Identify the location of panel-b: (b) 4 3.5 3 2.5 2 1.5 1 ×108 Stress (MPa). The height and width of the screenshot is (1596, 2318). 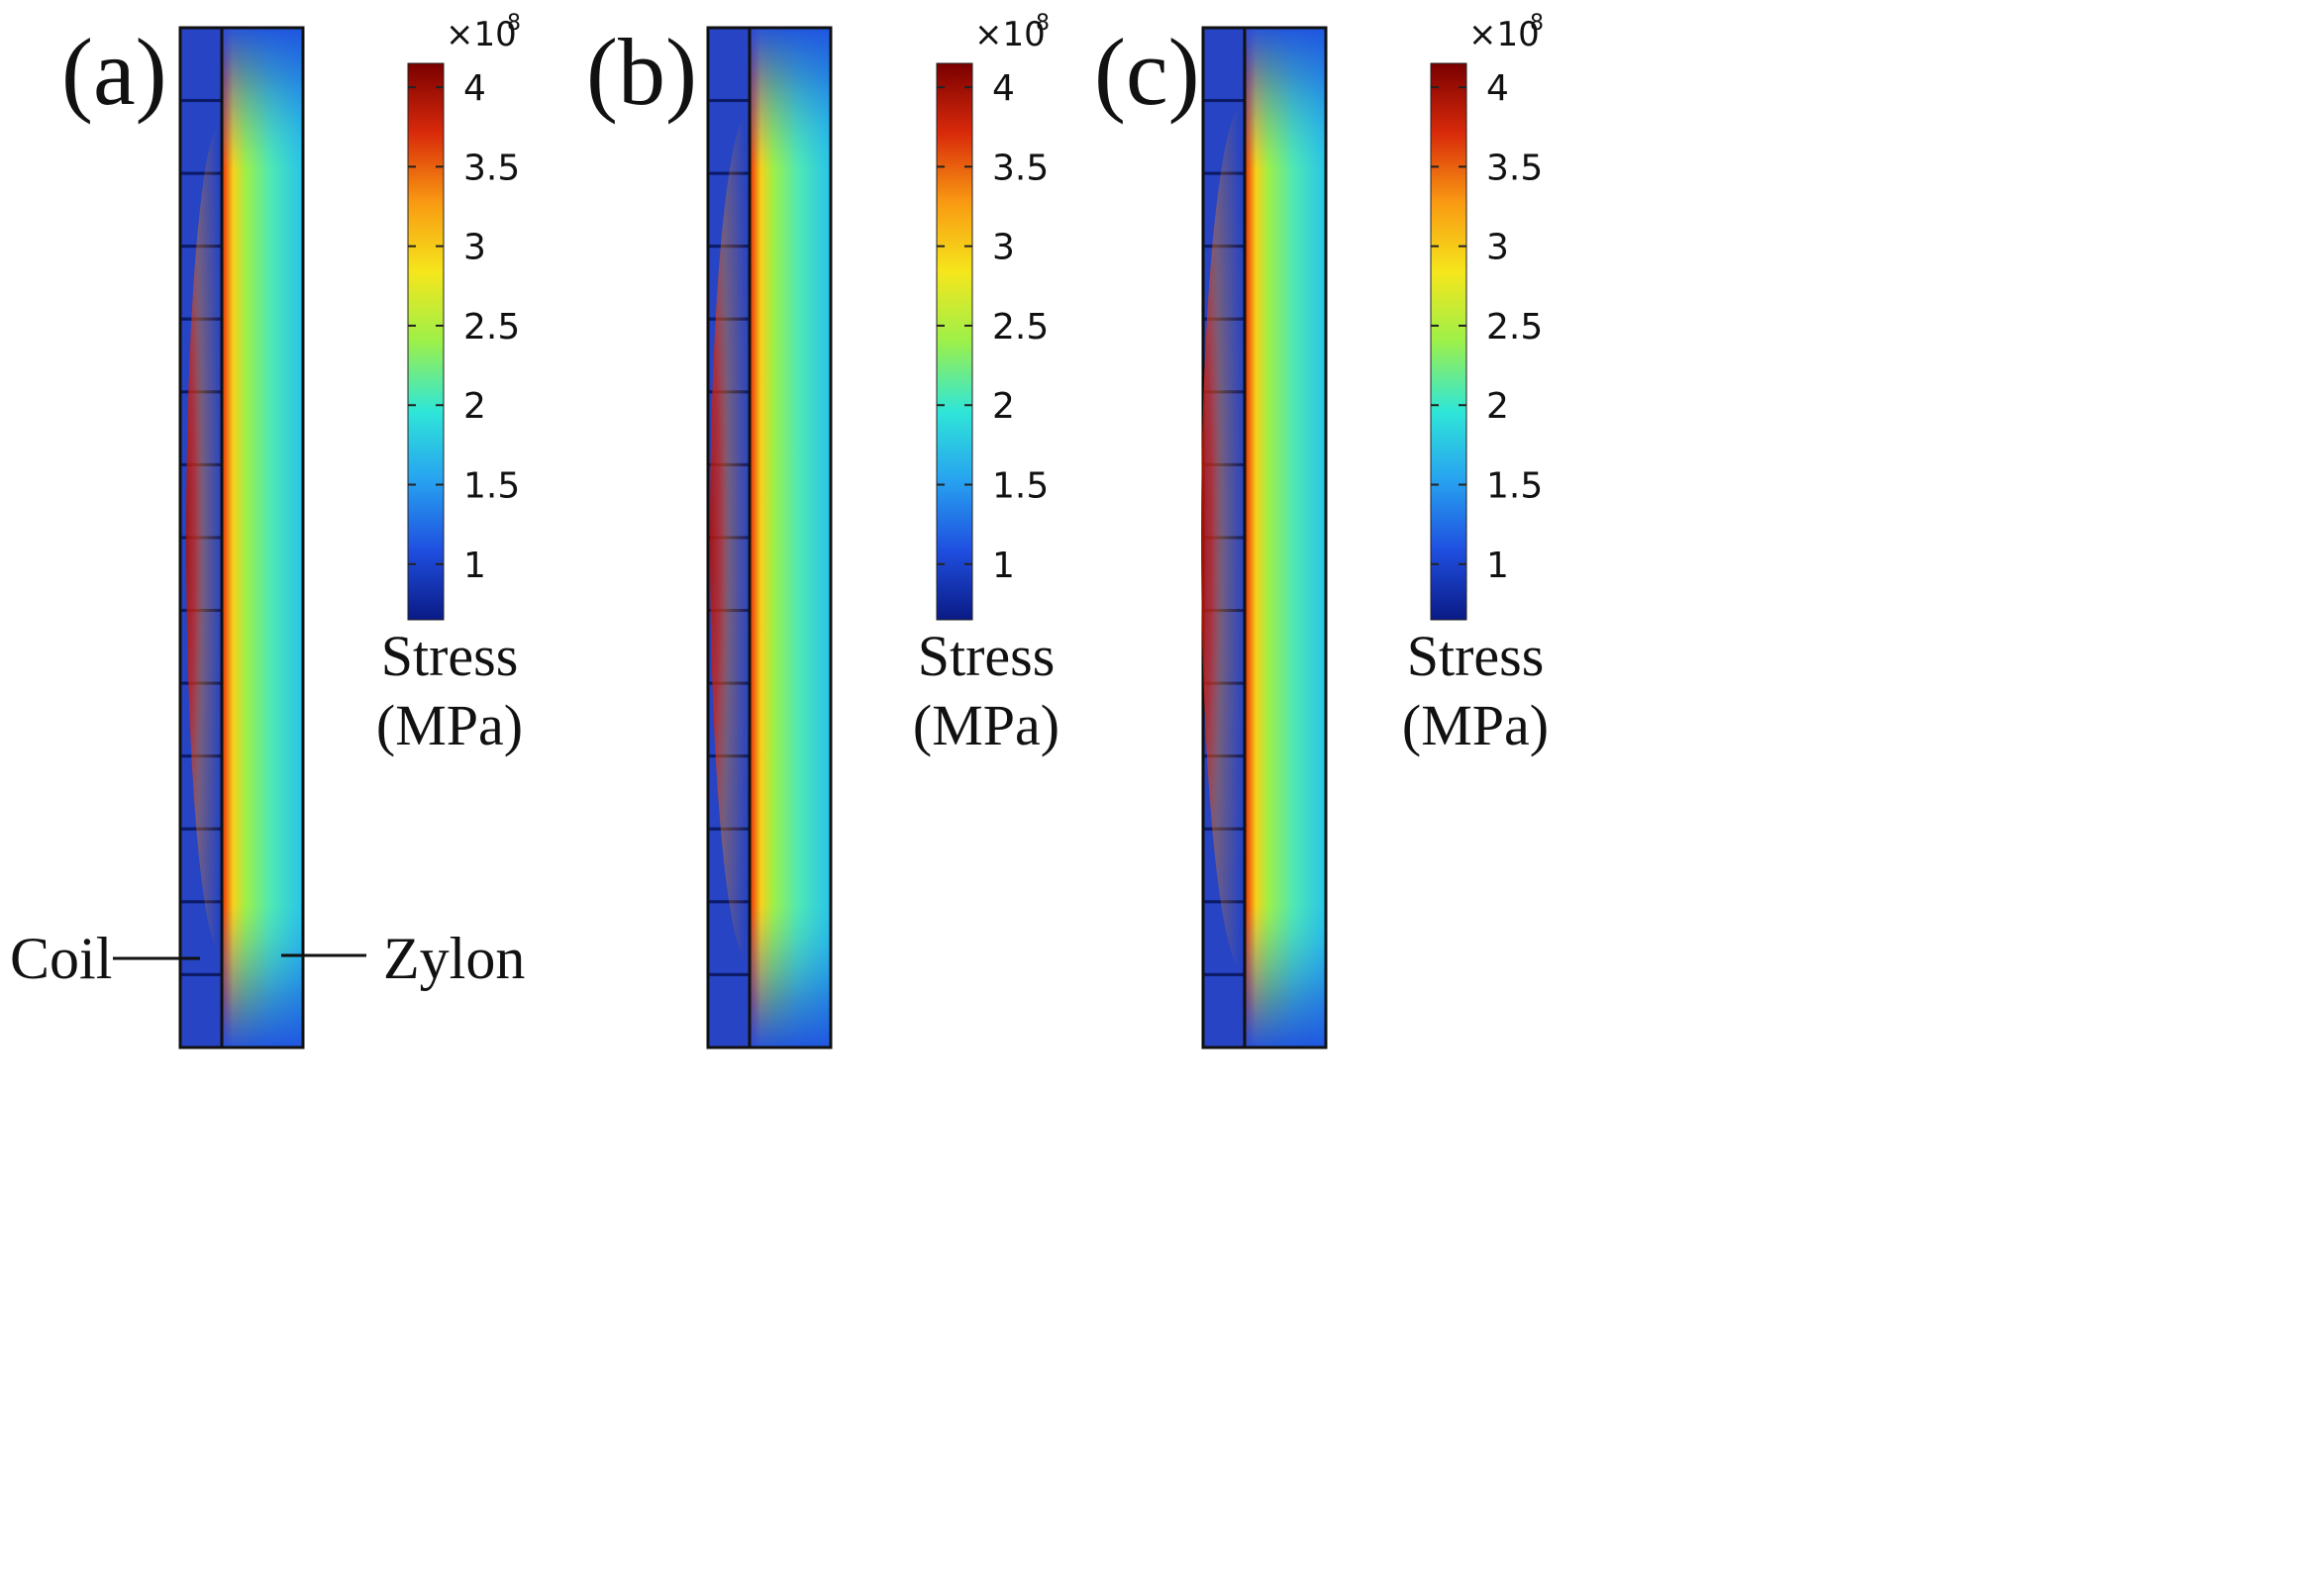
(823, 530).